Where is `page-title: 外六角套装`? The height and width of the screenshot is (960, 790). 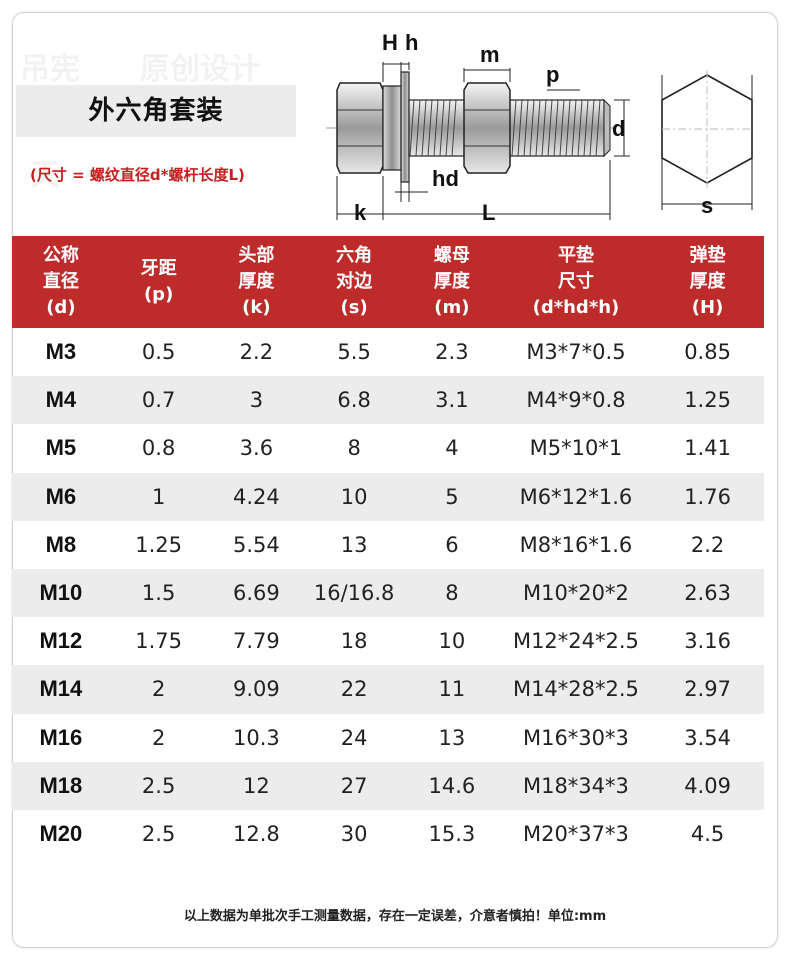
page-title: 外六角套装 is located at coordinates (156, 111).